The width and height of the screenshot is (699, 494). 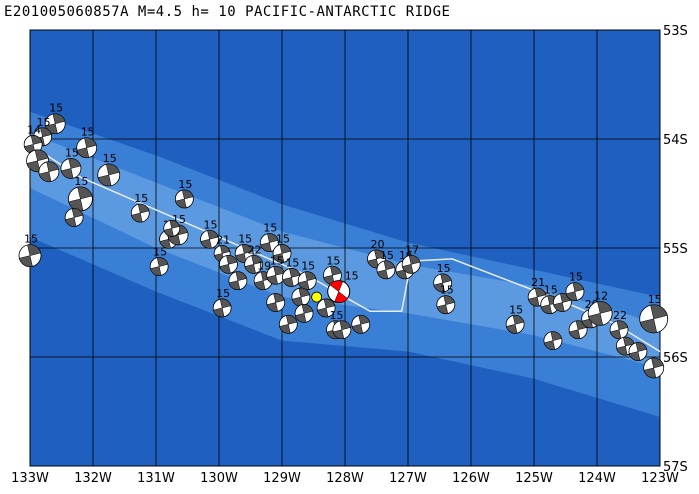 I want to click on event-depth-label: 17, so click(x=412, y=249).